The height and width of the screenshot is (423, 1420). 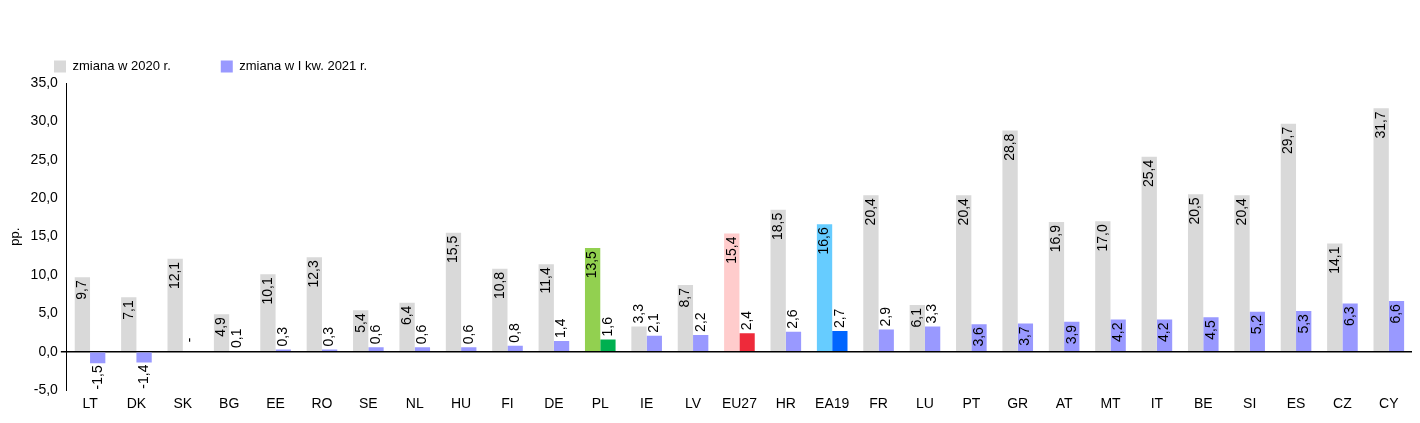 What do you see at coordinates (44, 273) in the screenshot?
I see `y-tick-label: 10,0` at bounding box center [44, 273].